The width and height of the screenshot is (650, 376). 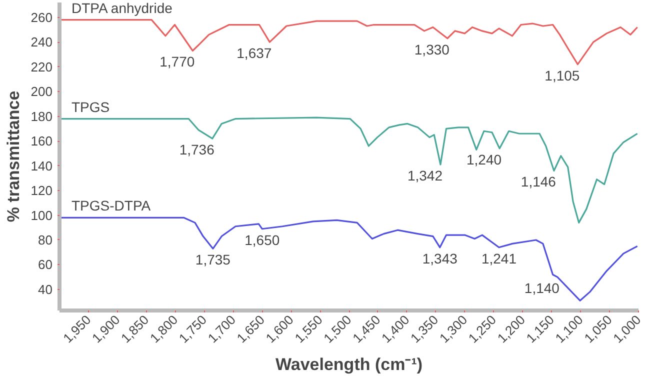 I want to click on annotation: 1,241, so click(x=499, y=258).